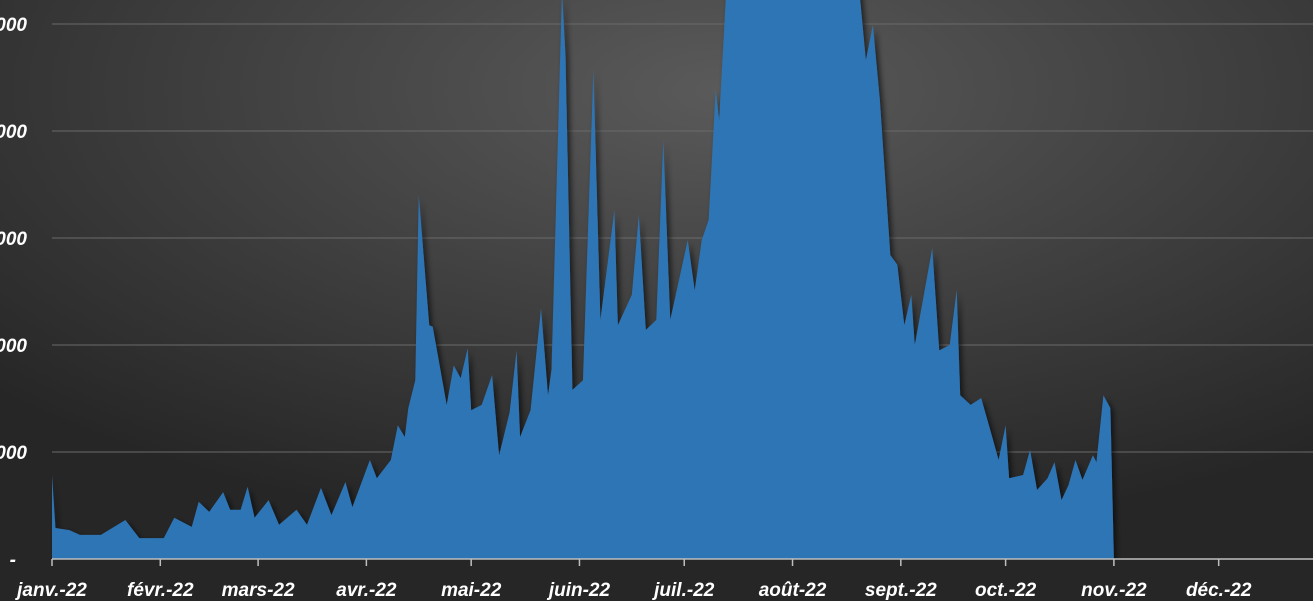  What do you see at coordinates (13, 560) in the screenshot?
I see `y-tick-label: -` at bounding box center [13, 560].